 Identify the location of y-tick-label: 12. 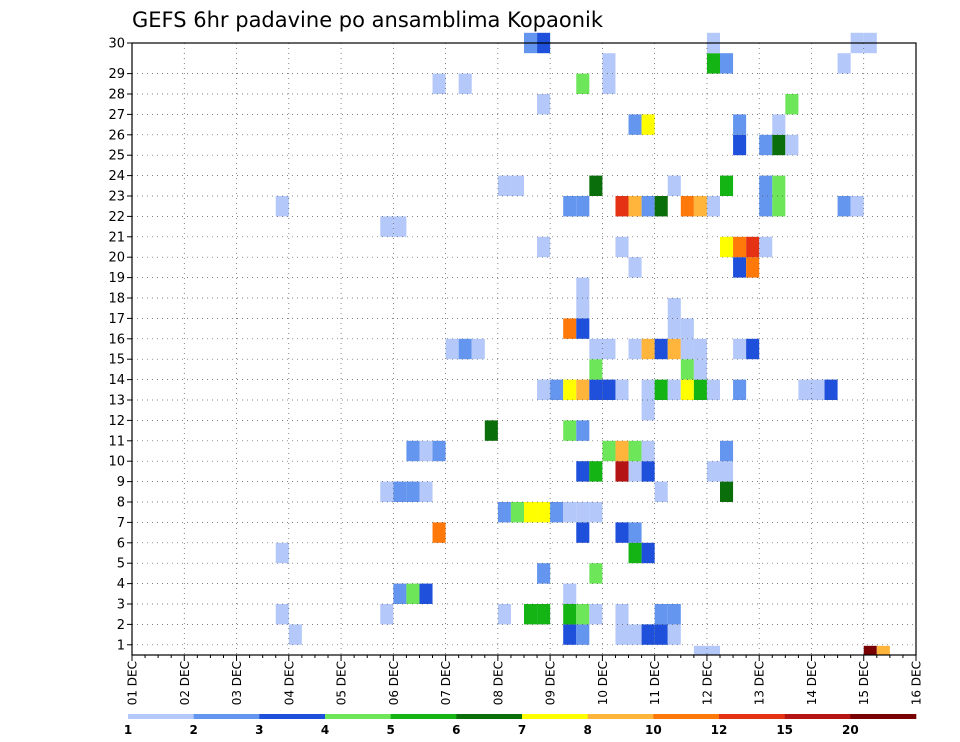
(116, 421).